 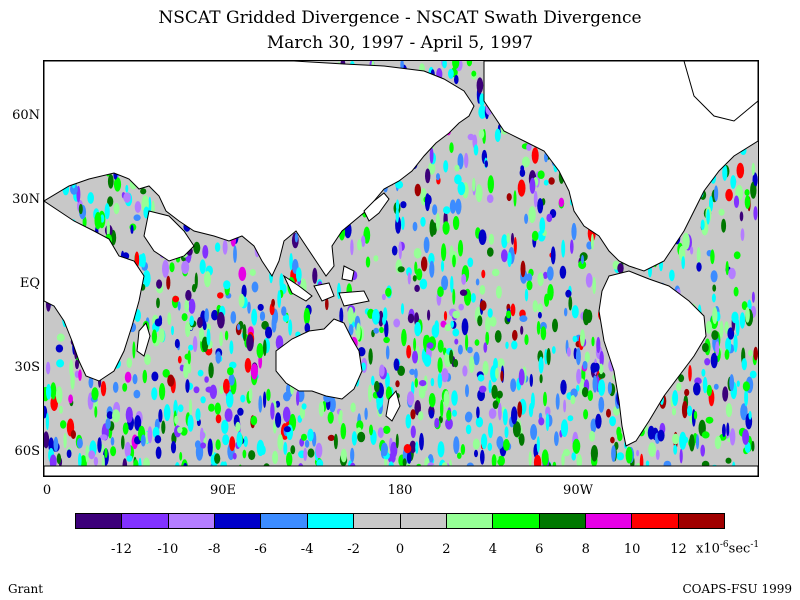 I want to click on colorbar-swatch, so click(x=516, y=521).